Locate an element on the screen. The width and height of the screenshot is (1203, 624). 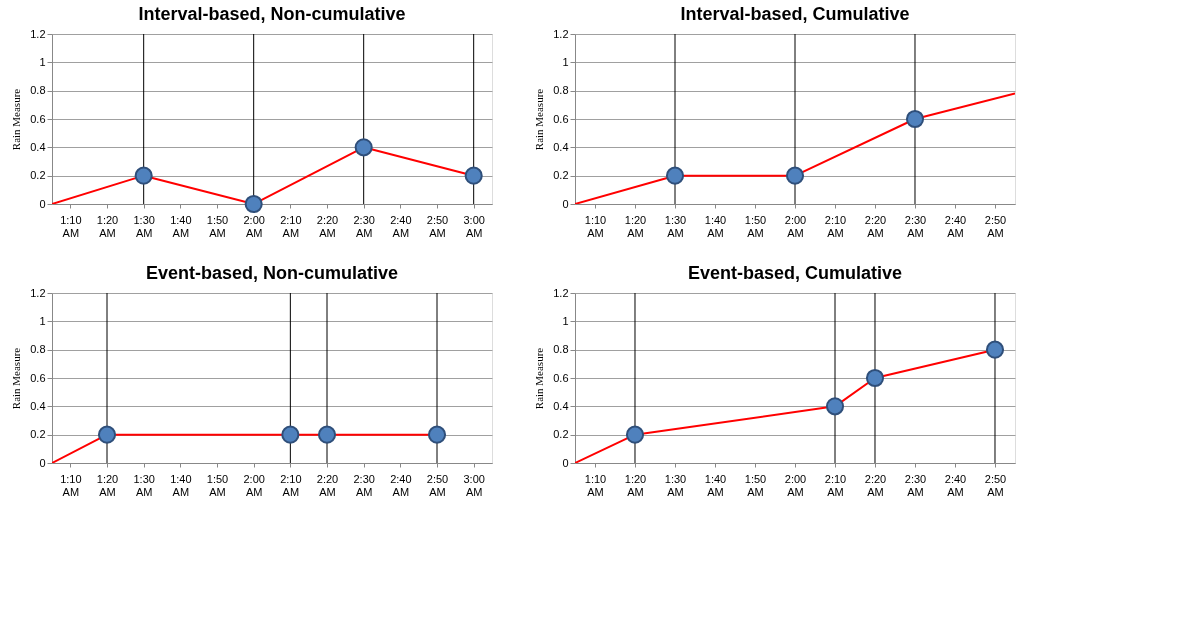
chart-title: Interval-based, Non-cumulative is located at coordinates (272, 14).